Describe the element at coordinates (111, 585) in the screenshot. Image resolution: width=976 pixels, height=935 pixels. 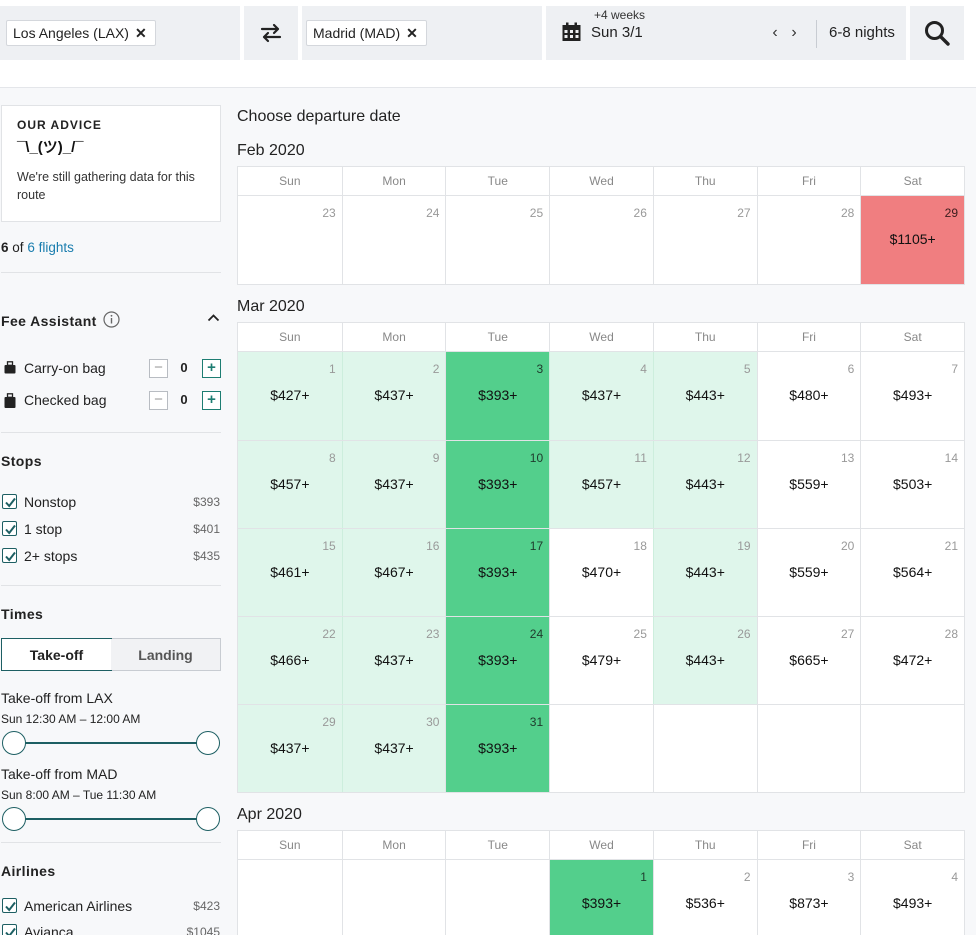
I see `divider` at that location.